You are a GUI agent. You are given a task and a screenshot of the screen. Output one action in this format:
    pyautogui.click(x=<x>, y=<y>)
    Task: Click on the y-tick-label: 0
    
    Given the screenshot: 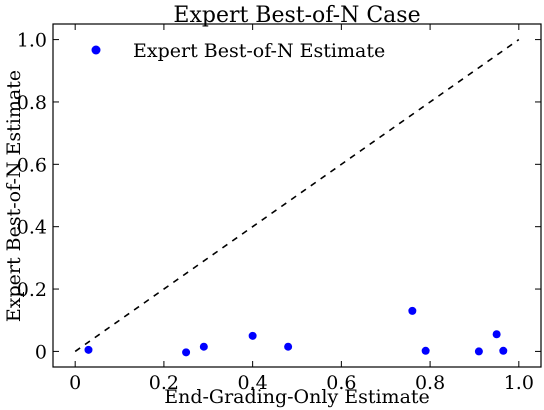 What is the action you would take?
    pyautogui.click(x=41, y=352)
    